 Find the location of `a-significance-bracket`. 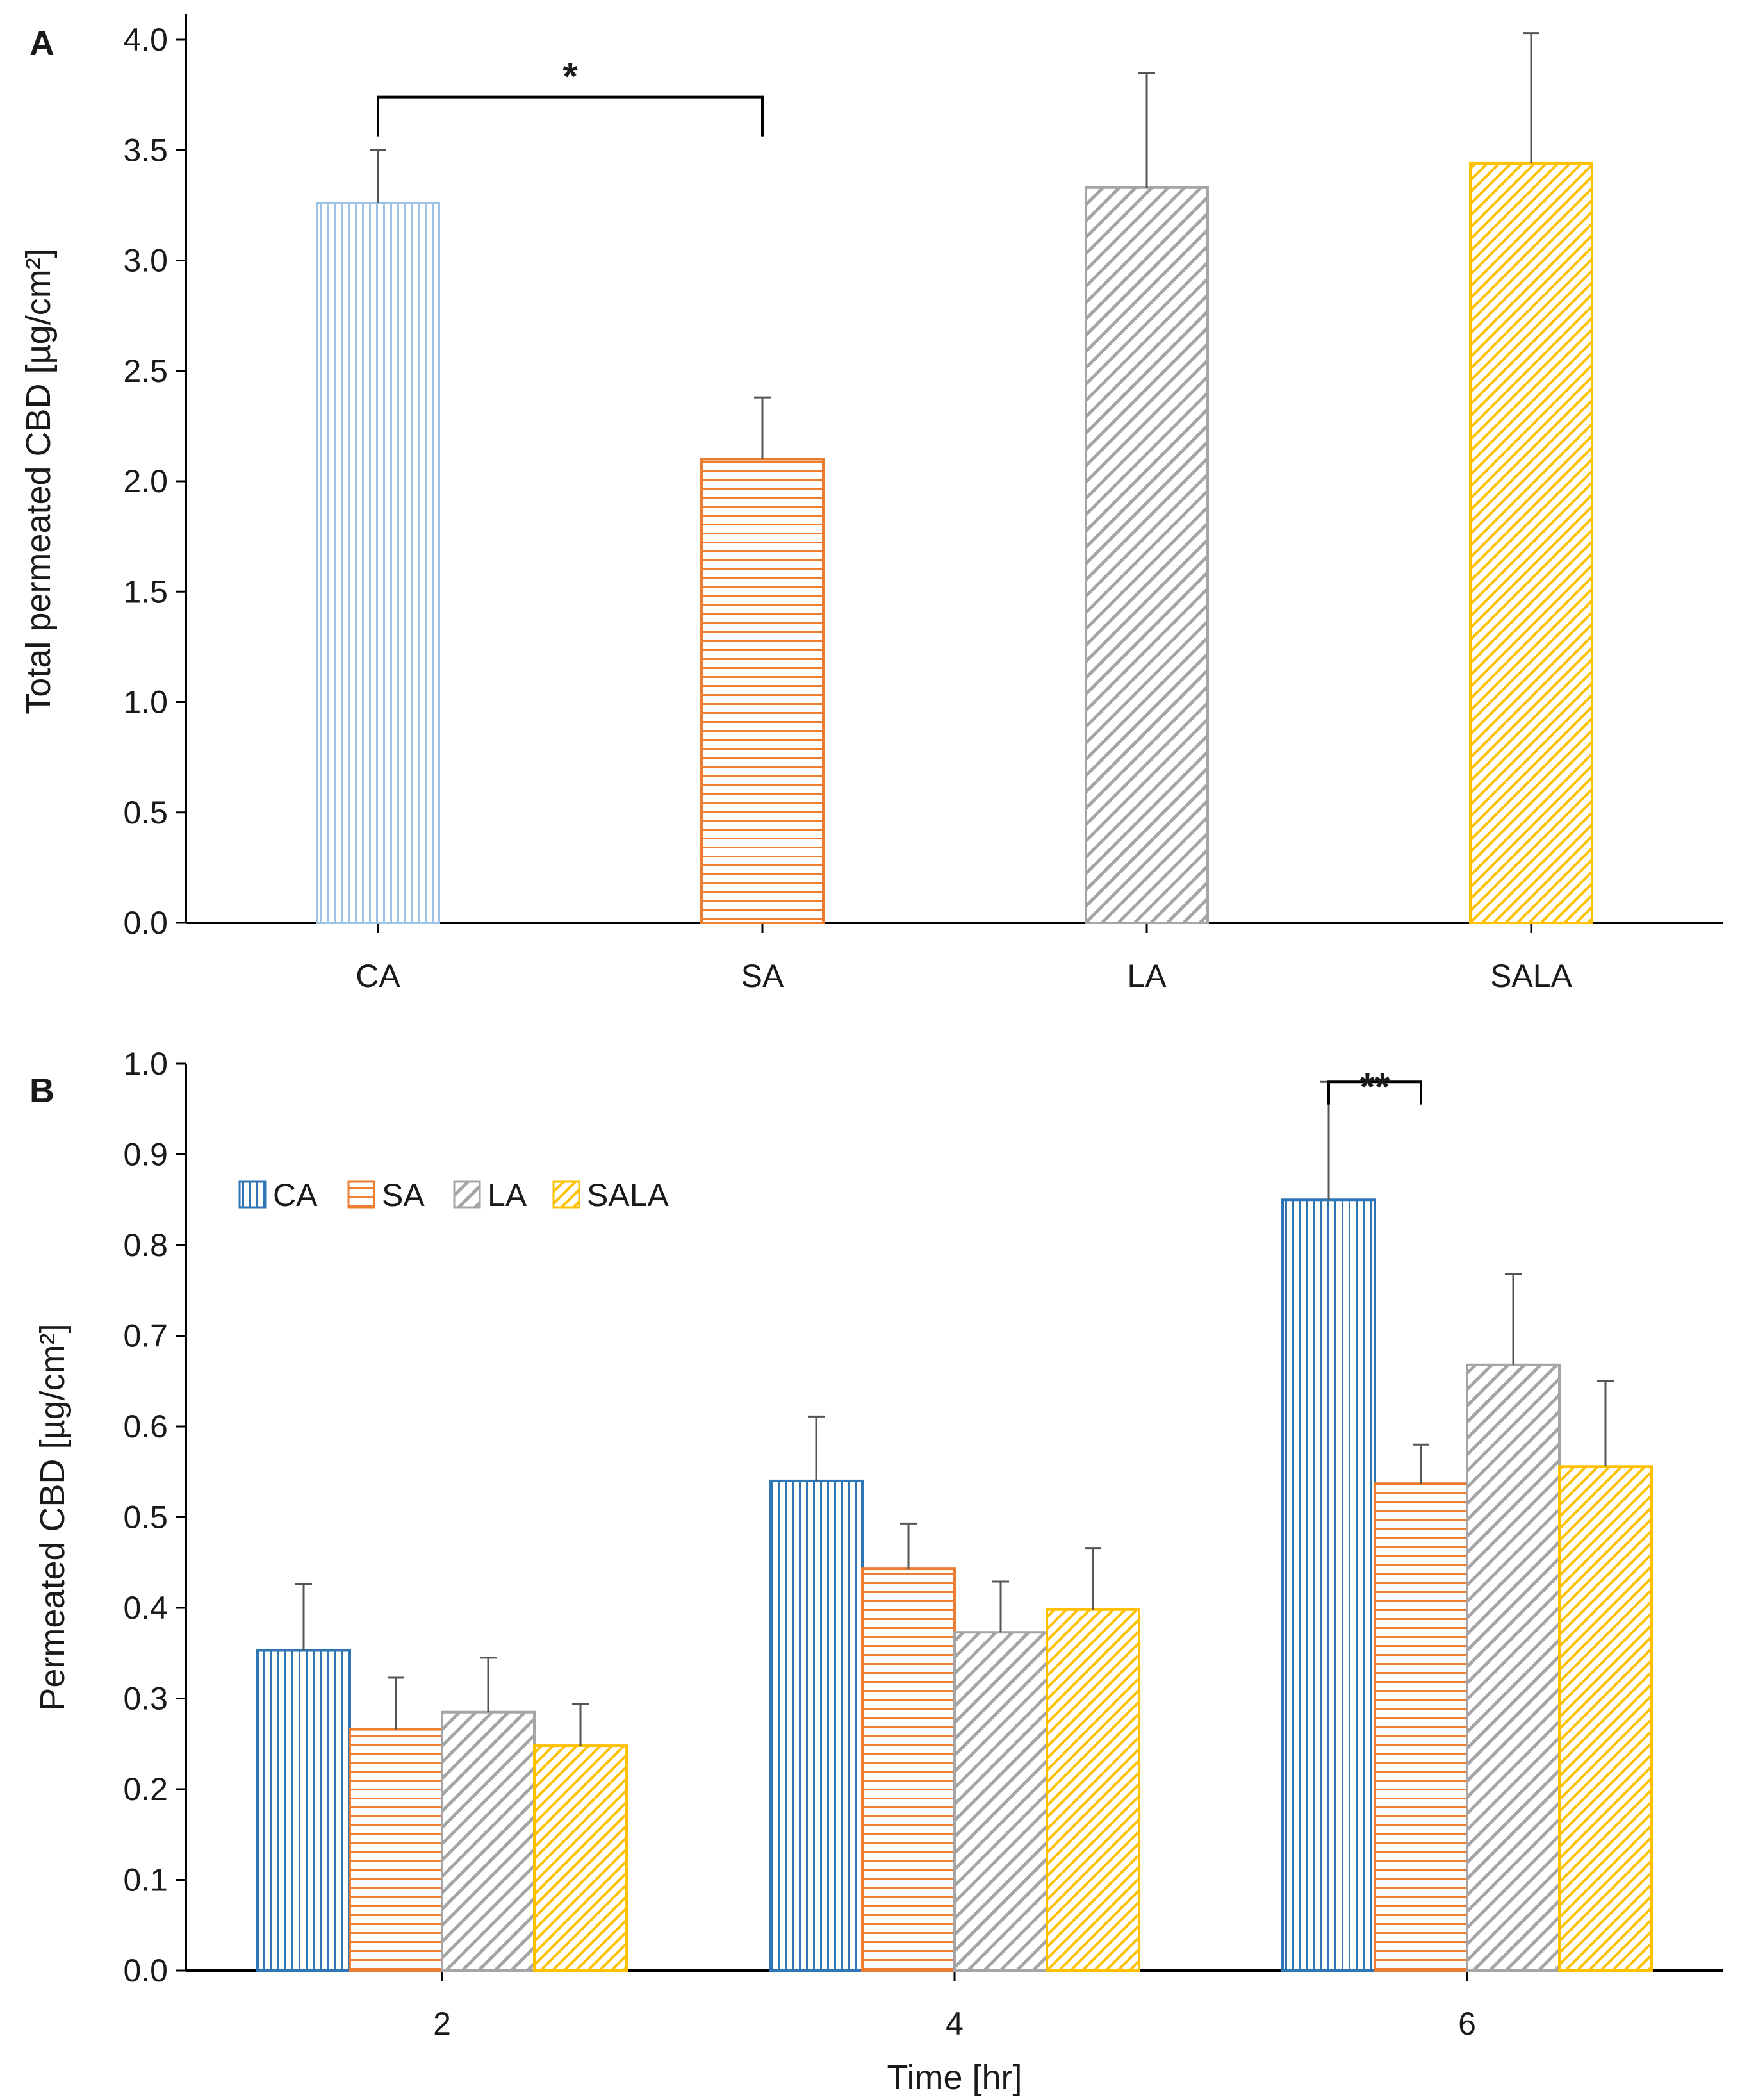

a-significance-bracket is located at coordinates (570, 116).